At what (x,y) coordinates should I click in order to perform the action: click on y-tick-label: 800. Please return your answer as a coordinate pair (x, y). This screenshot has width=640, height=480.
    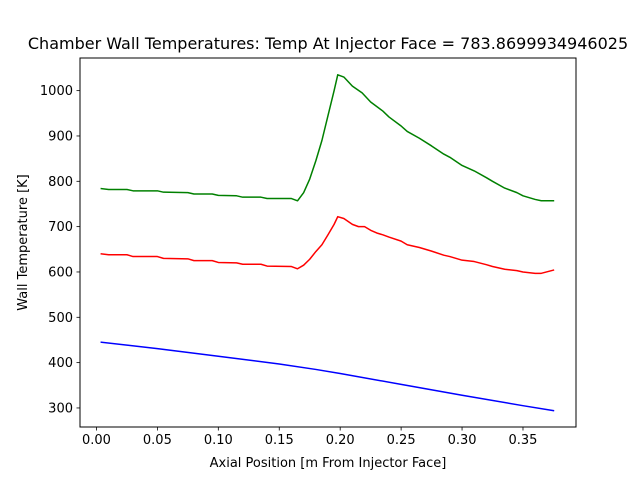
    Looking at the image, I should click on (60, 182).